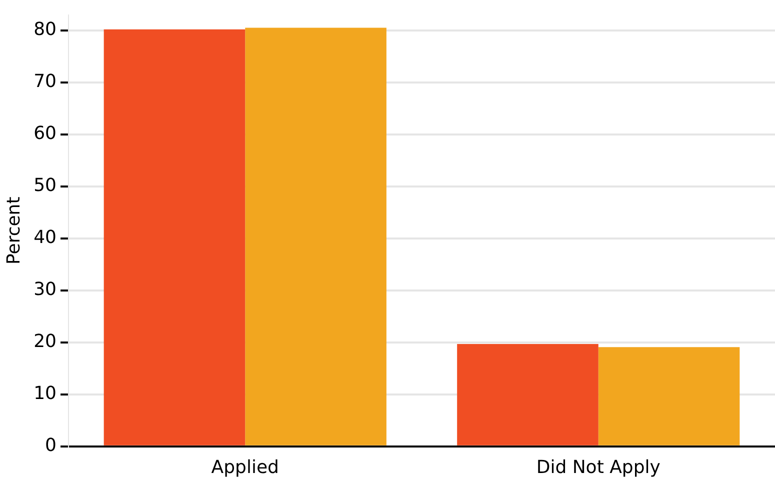 The height and width of the screenshot is (482, 775). I want to click on x-tick-label: Applied, so click(245, 467).